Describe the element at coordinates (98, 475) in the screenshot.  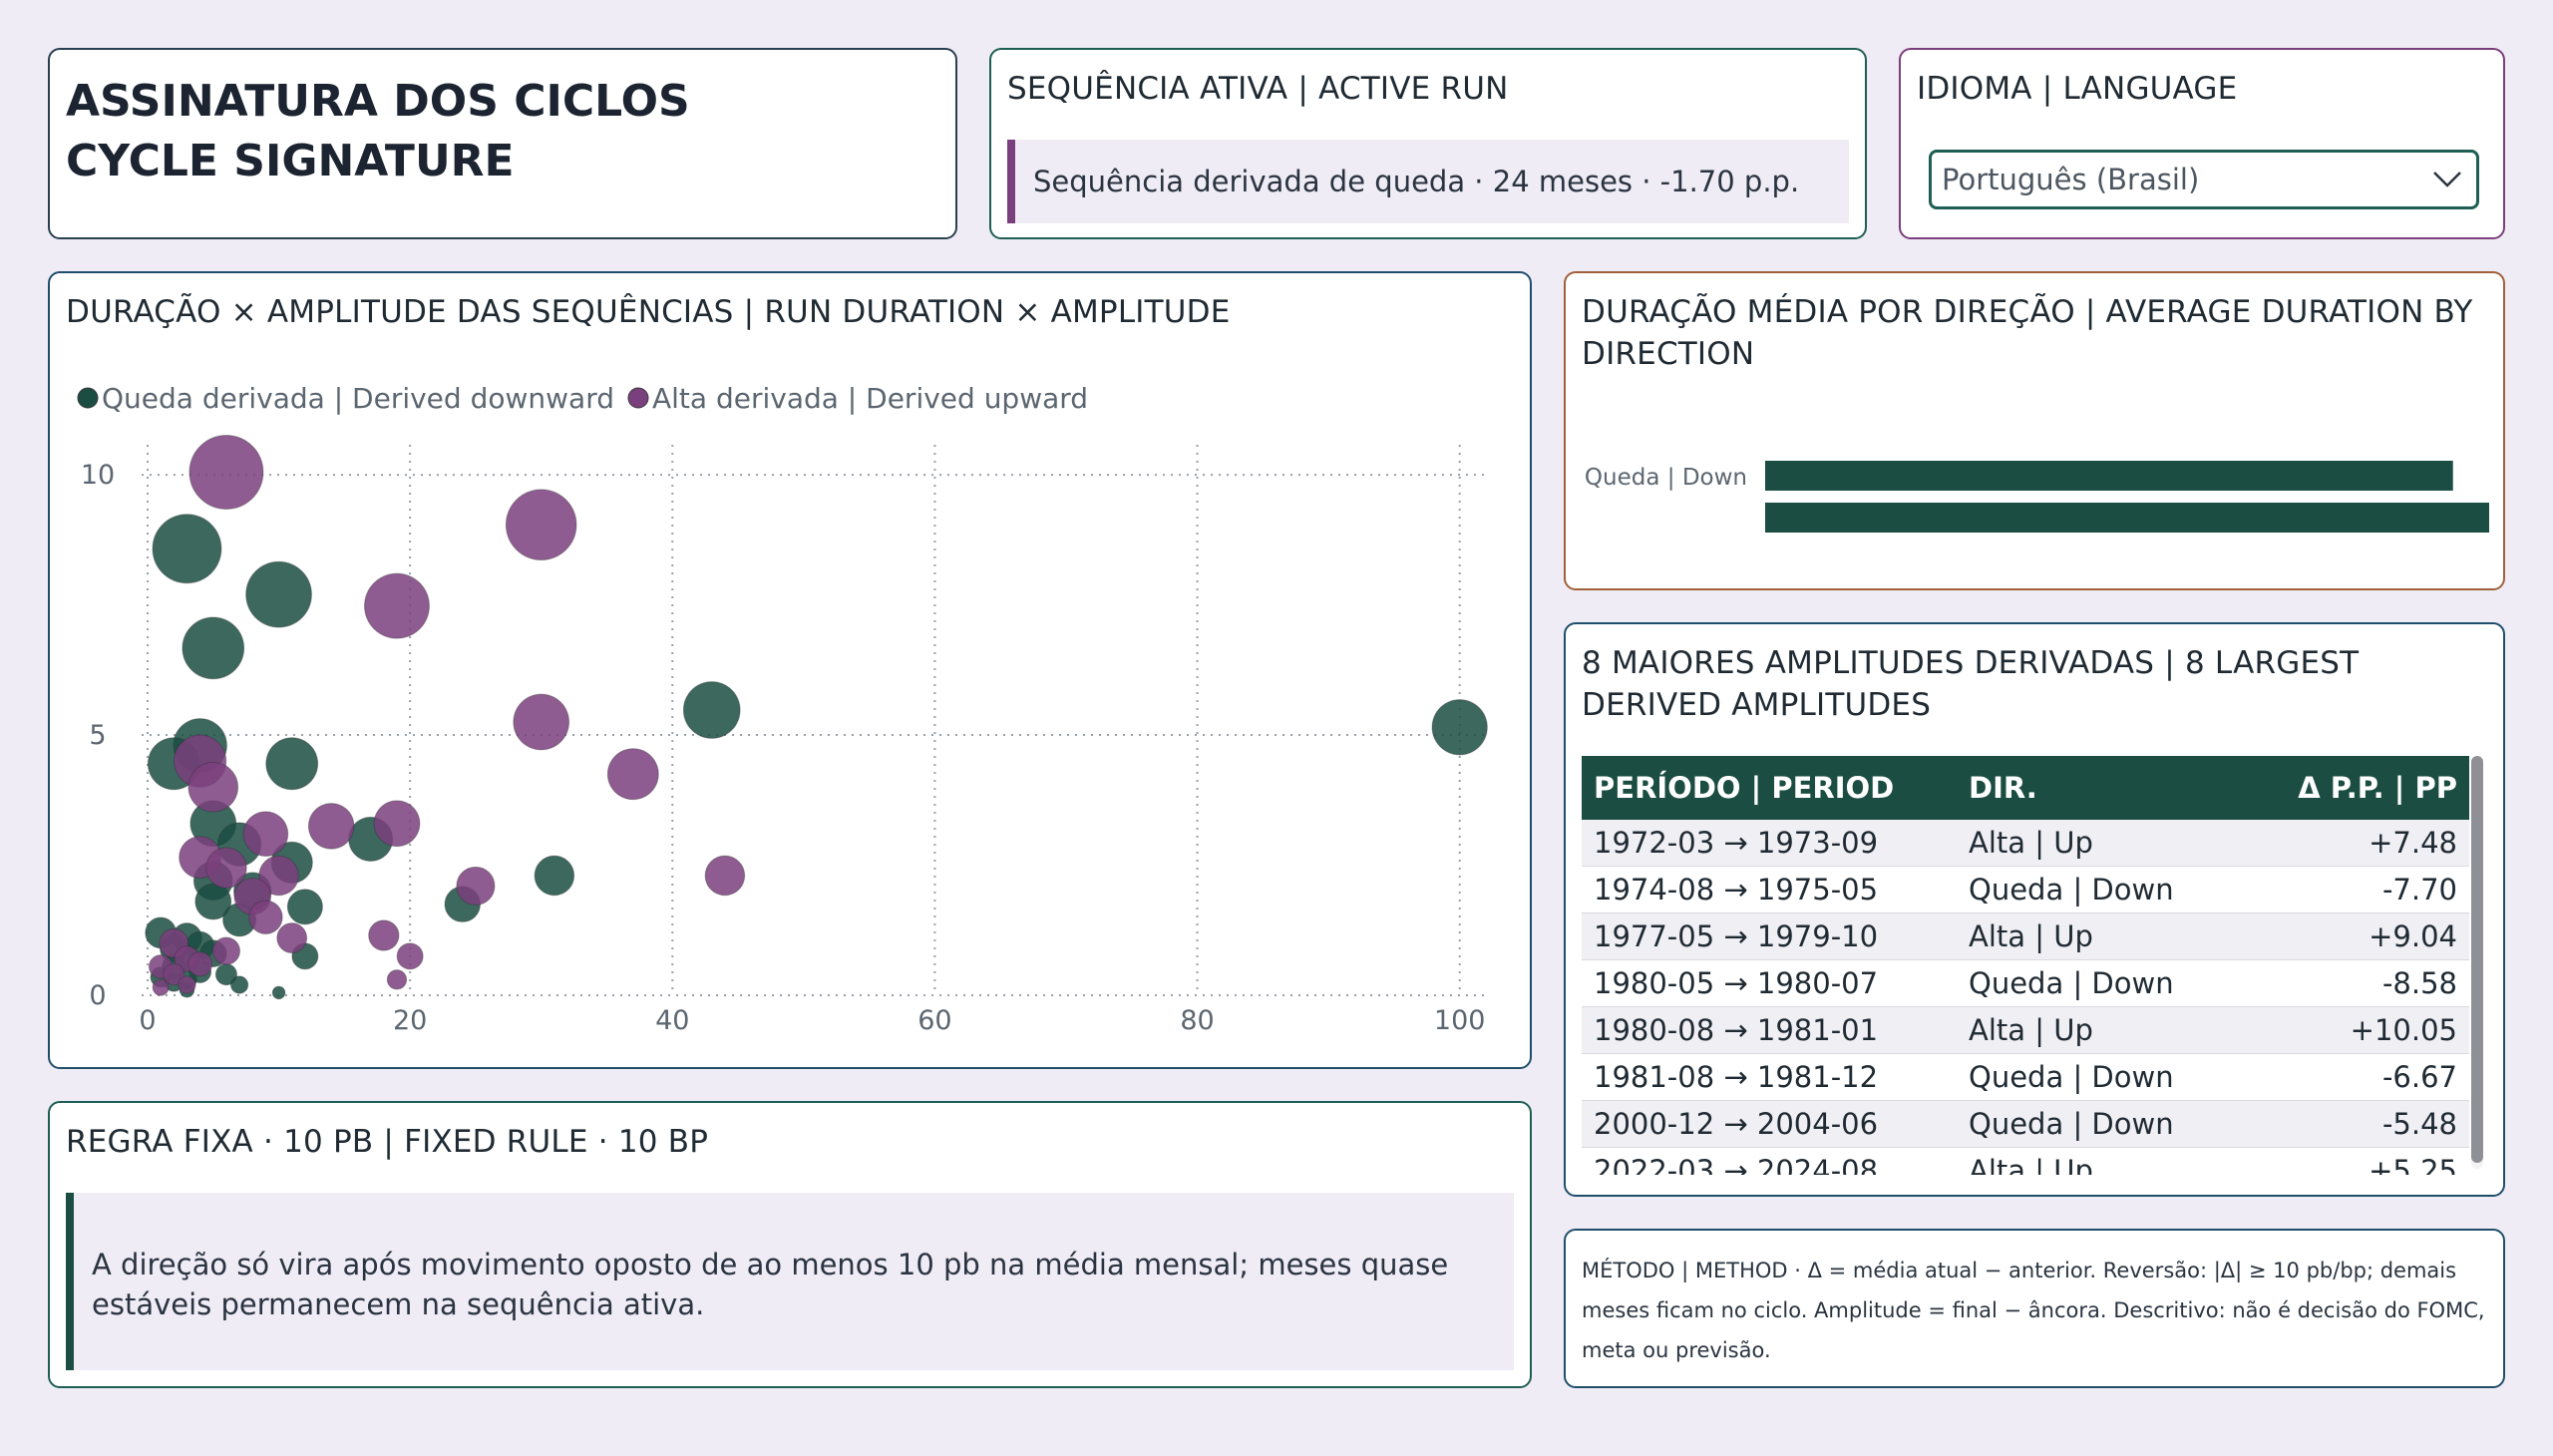
I see `y-tick-label: 10` at that location.